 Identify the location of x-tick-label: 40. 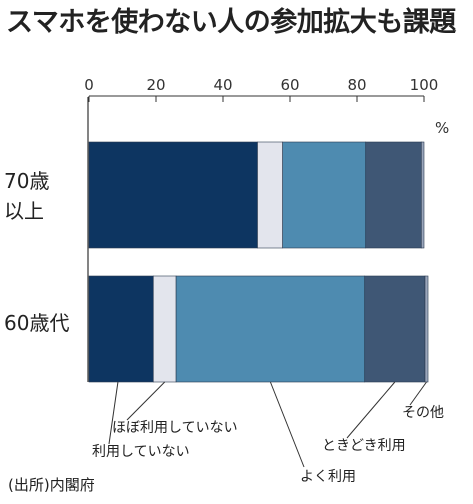
(222, 85).